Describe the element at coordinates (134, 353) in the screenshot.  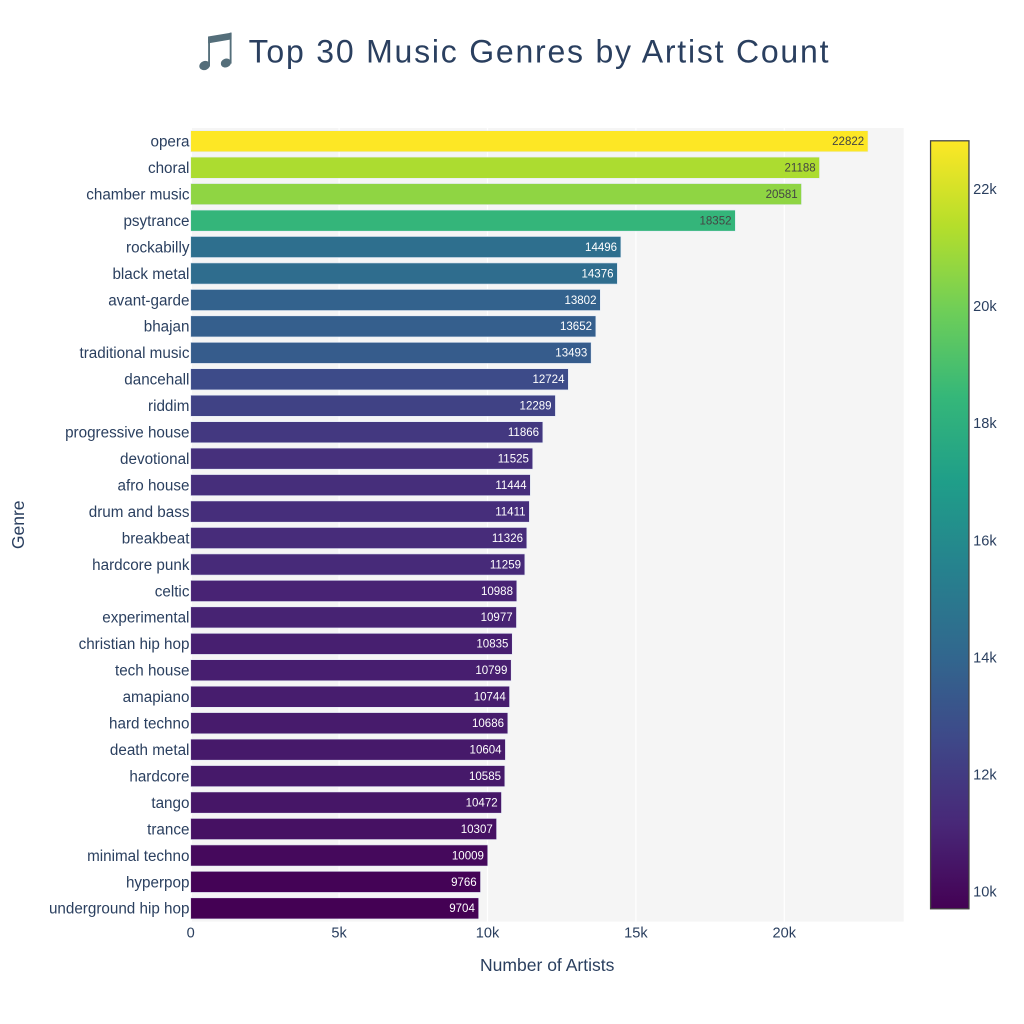
I see `svg-text: traditional music` at that location.